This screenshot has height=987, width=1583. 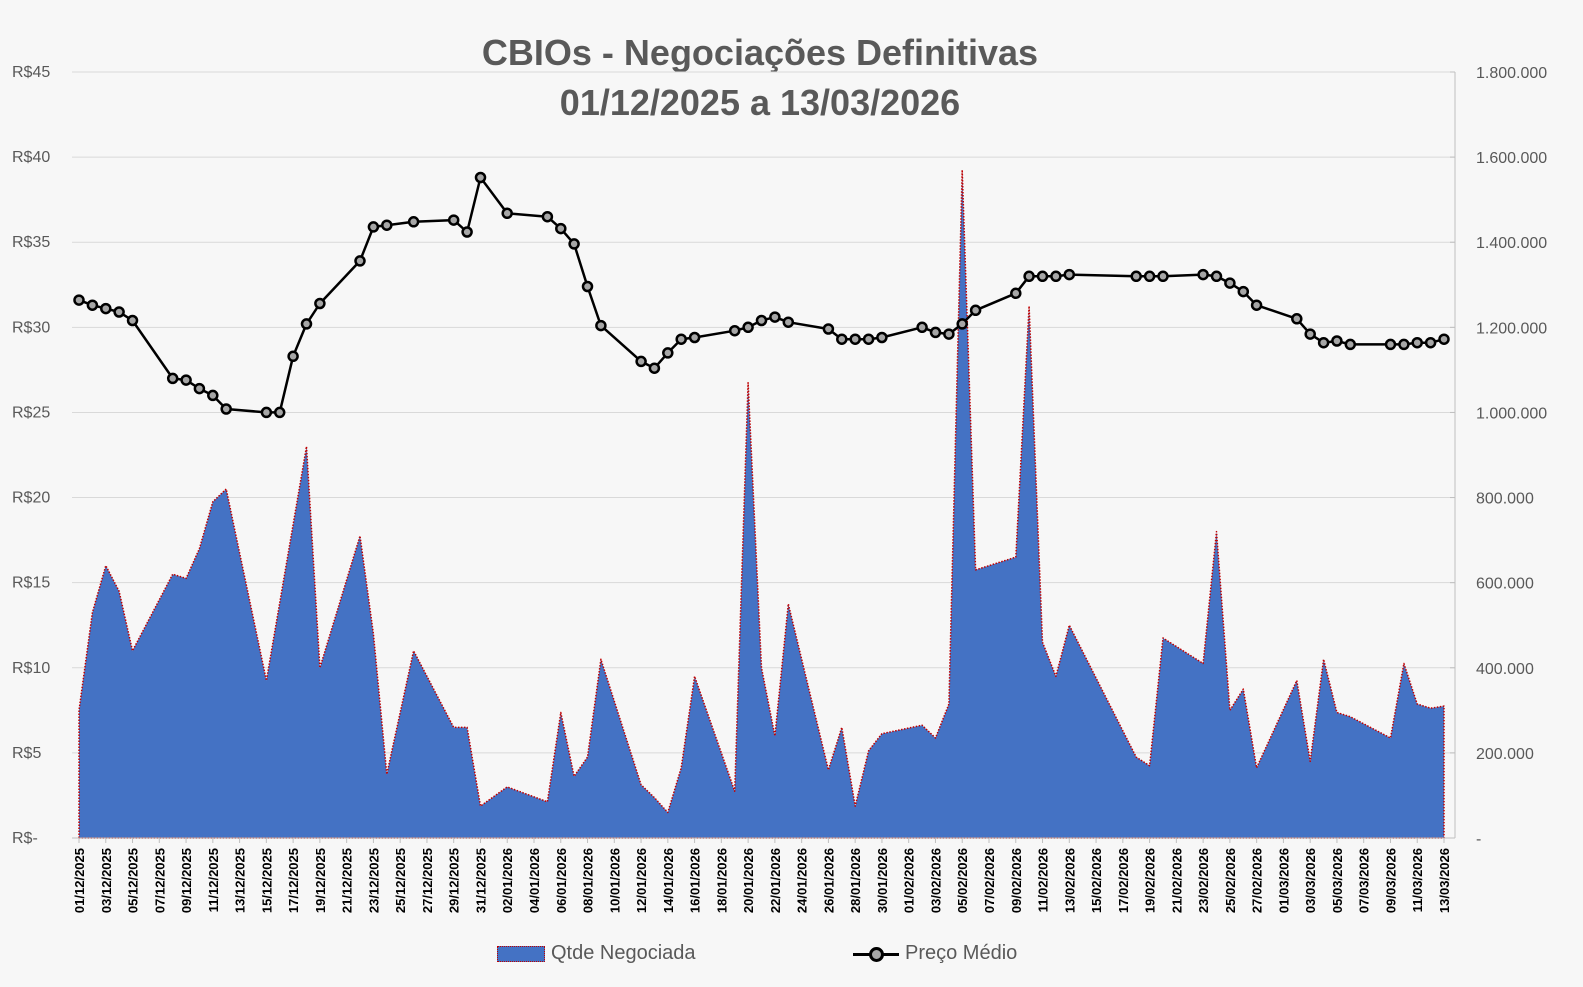 I want to click on x-tick-label: 05/02/2026, so click(x=962, y=880).